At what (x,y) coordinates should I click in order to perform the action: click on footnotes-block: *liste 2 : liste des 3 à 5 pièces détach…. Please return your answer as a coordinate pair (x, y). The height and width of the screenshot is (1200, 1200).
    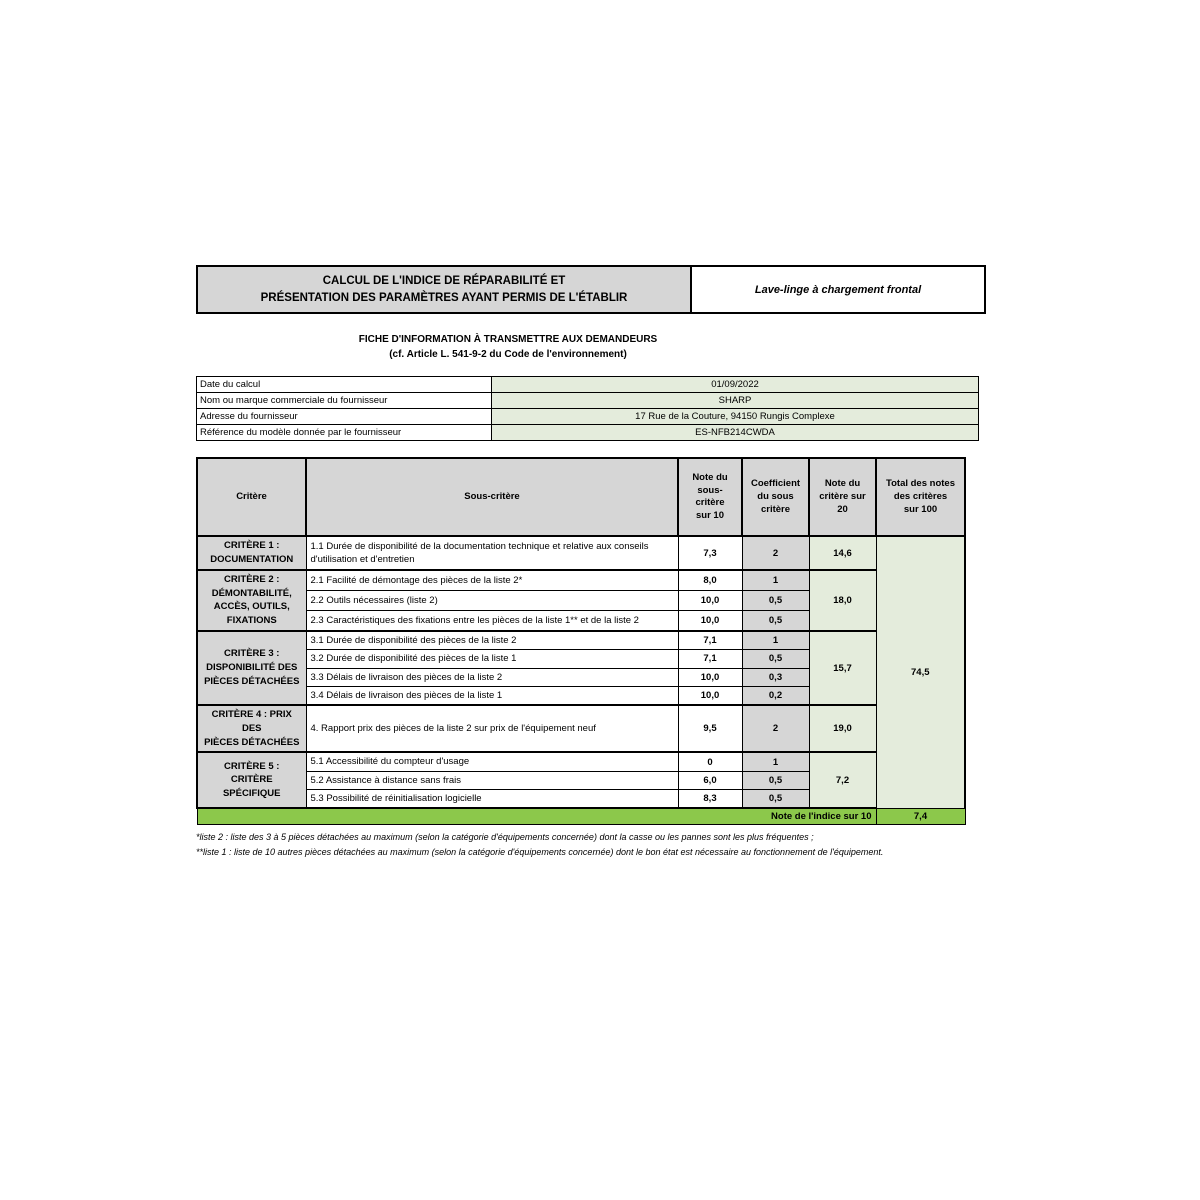
    Looking at the image, I should click on (561, 845).